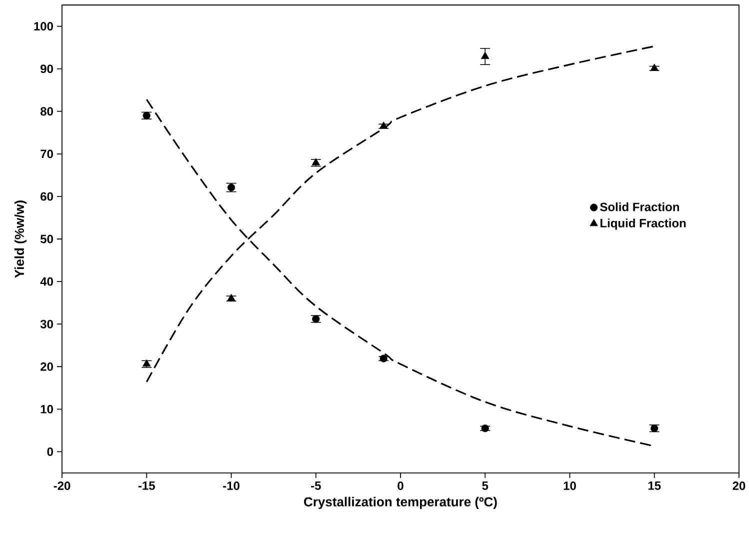  What do you see at coordinates (485, 486) in the screenshot?
I see `x-tick-label: 5` at bounding box center [485, 486].